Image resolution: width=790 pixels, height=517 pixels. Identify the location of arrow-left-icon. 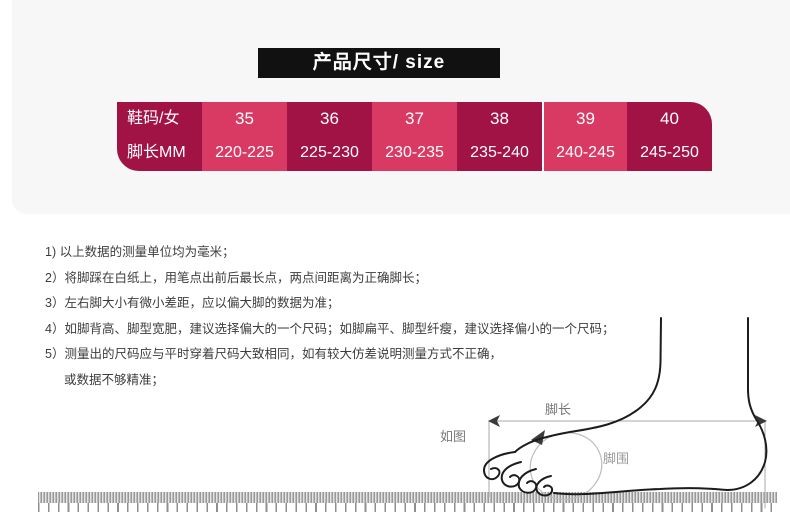
(494, 421).